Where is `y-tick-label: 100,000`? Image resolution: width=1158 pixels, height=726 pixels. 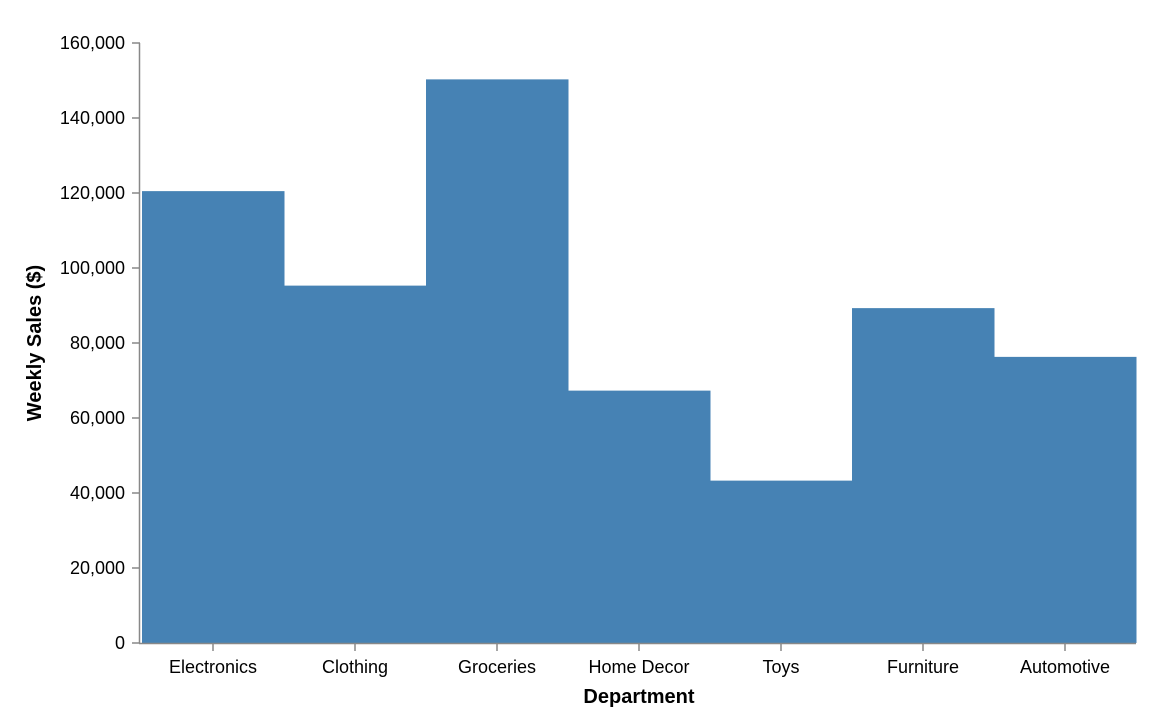
y-tick-label: 100,000 is located at coordinates (92, 268).